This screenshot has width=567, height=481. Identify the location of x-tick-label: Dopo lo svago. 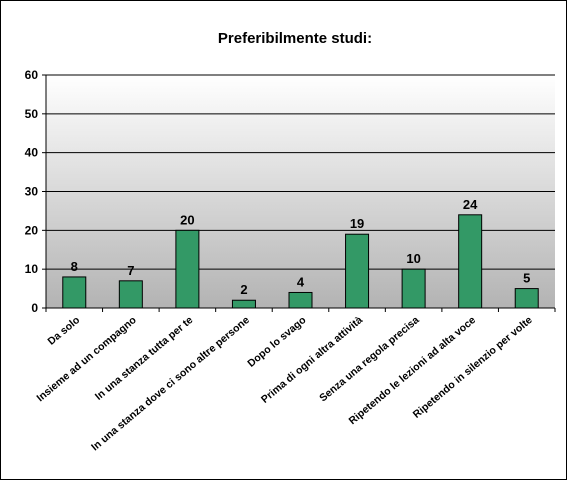
(276, 342).